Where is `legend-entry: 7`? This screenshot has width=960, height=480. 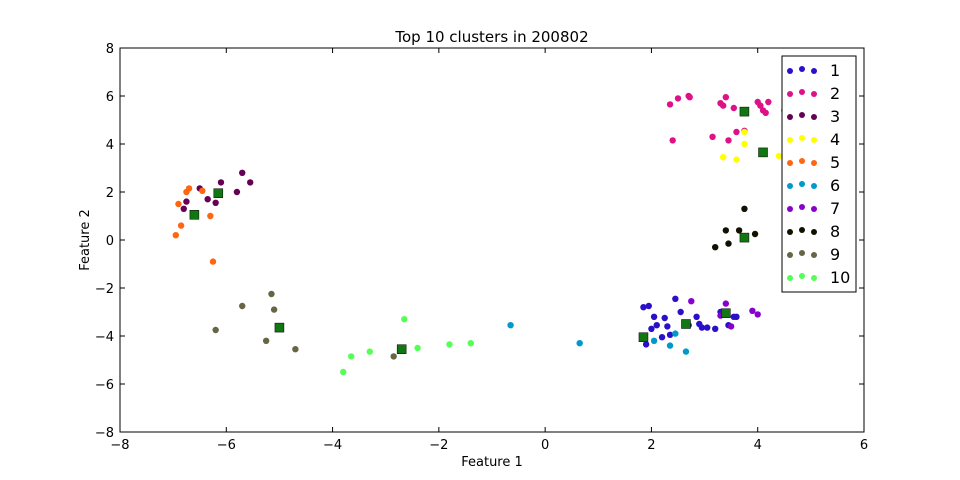 legend-entry: 7 is located at coordinates (813, 208).